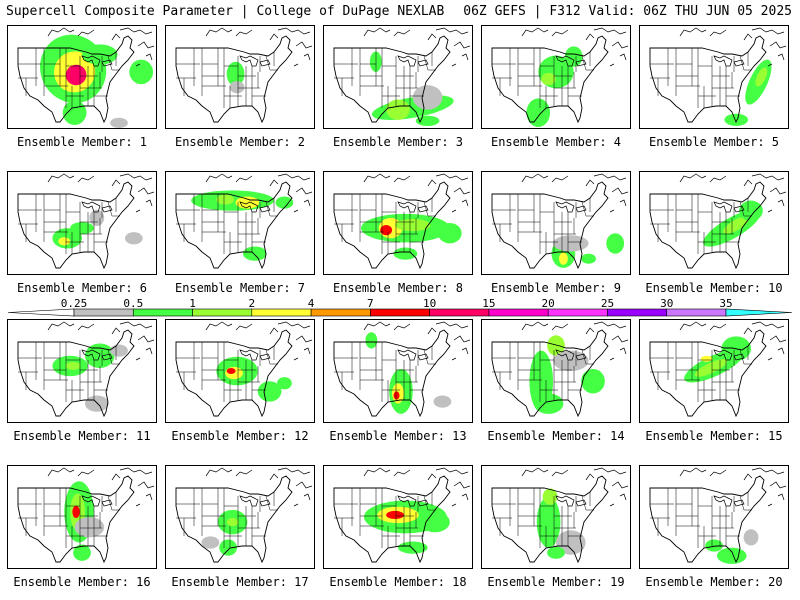 The width and height of the screenshot is (800, 600). I want to click on member-label: Ensemble Member: 14, so click(556, 436).